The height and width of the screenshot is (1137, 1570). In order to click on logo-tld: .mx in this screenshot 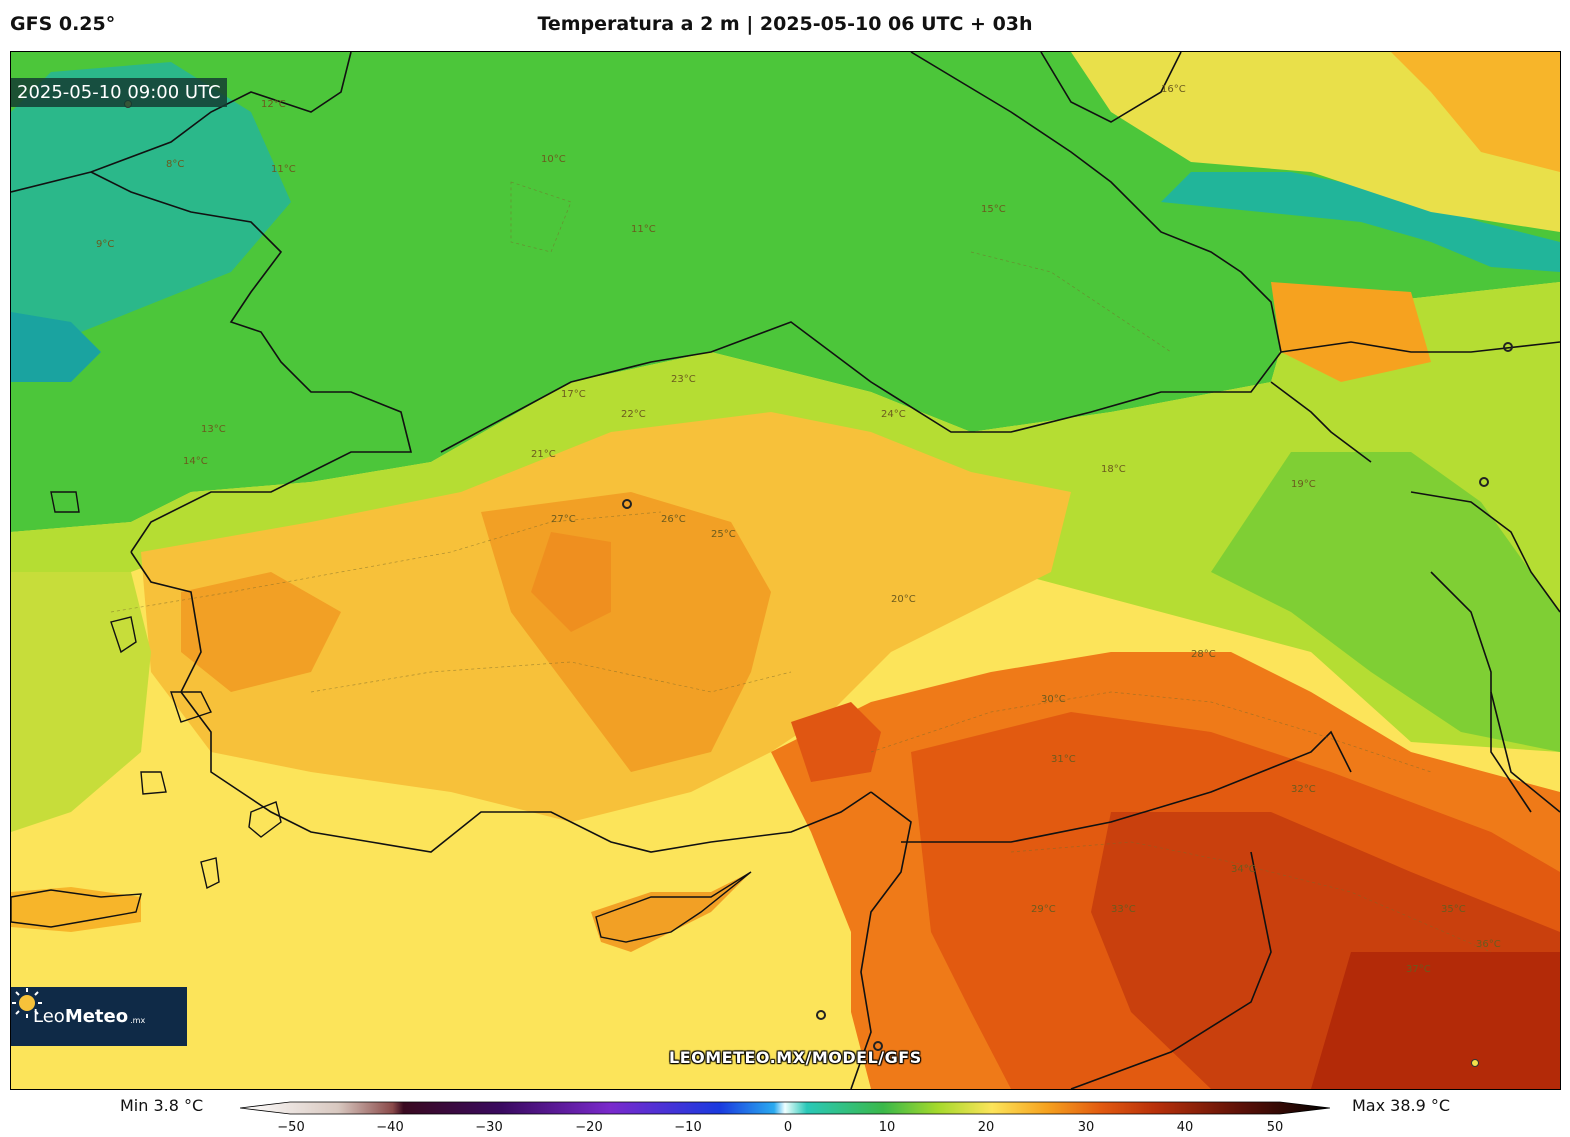, I will do `click(138, 1020)`.